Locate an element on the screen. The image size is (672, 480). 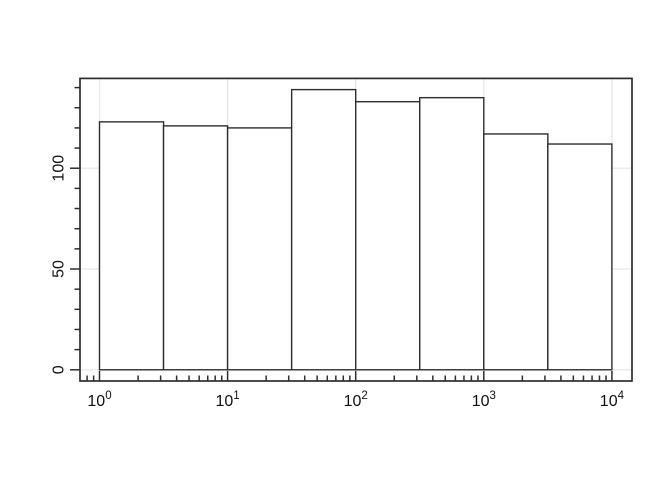
x-axis-tick-label: 10³ is located at coordinates (484, 400).